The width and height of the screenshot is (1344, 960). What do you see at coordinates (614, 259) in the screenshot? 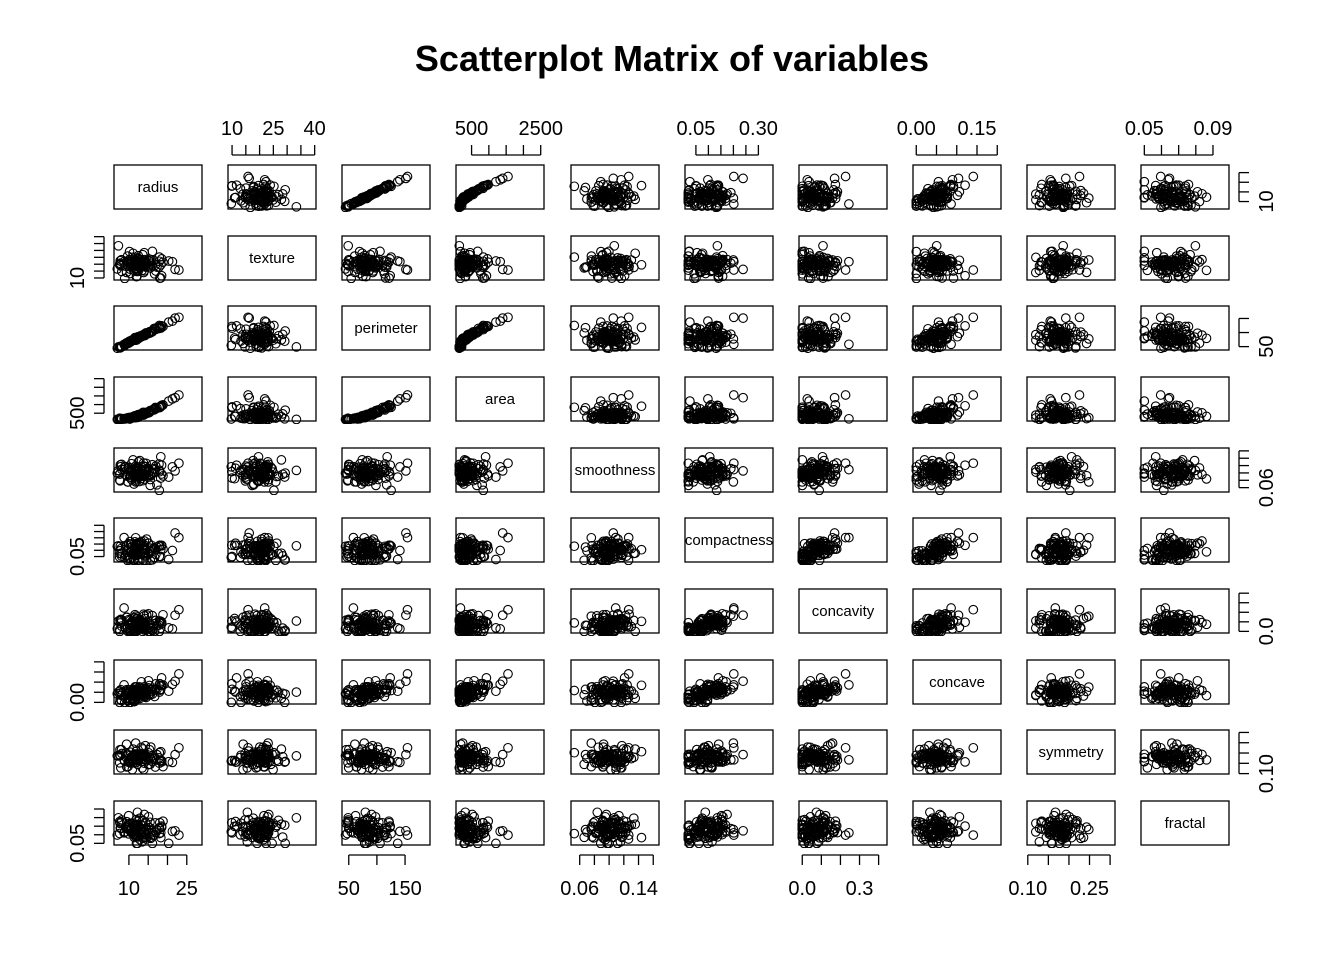
I see `panel-texture-vs-smoothness` at bounding box center [614, 259].